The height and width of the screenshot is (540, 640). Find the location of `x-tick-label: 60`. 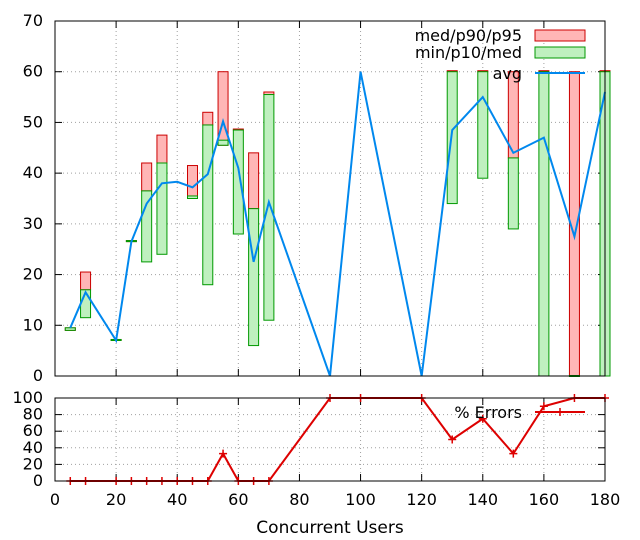

x-tick-label: 60 is located at coordinates (238, 499).